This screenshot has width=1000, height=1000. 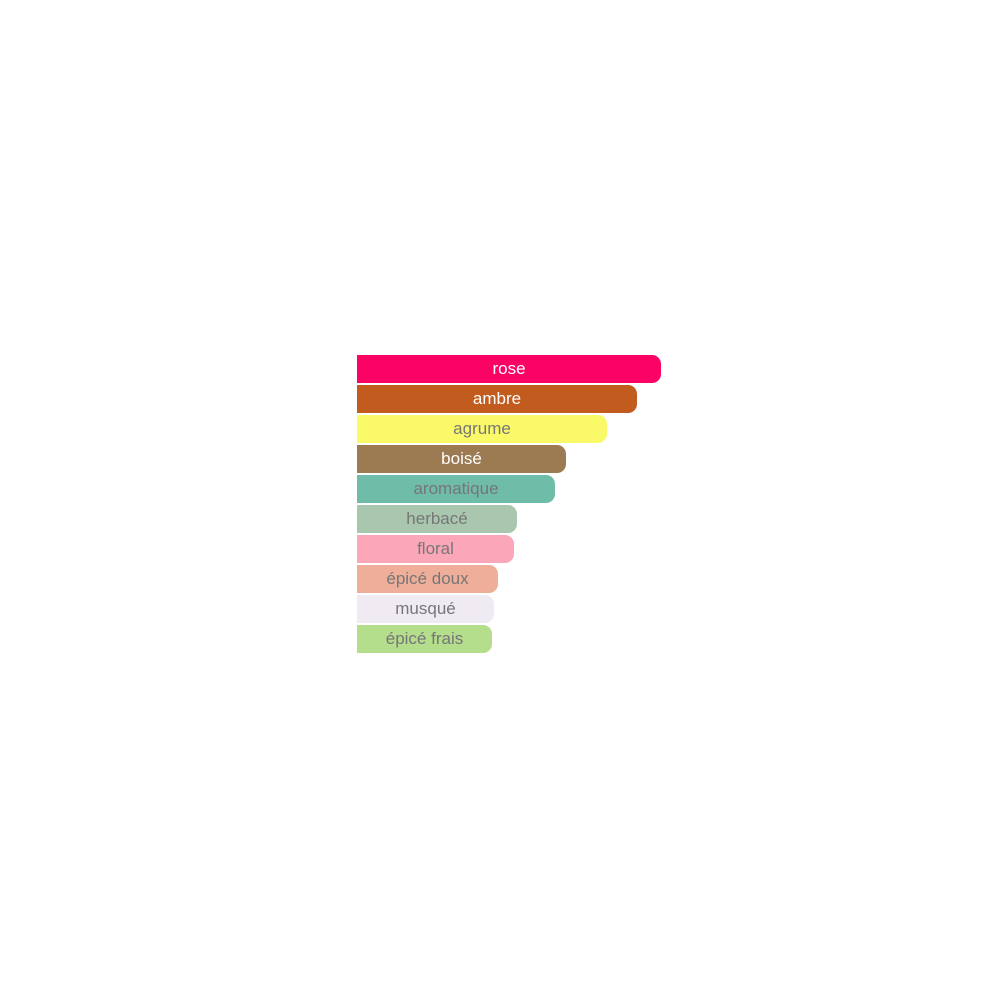 I want to click on accord-label: boisé, so click(x=461, y=458).